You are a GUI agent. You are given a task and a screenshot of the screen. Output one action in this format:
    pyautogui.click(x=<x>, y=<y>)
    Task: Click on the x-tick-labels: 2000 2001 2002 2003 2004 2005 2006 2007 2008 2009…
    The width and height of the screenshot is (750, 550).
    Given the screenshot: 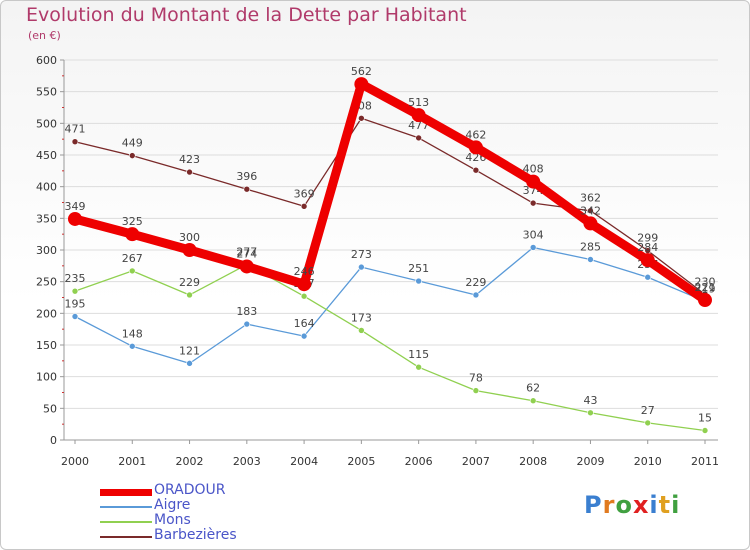 What is the action you would take?
    pyautogui.click(x=390, y=454)
    